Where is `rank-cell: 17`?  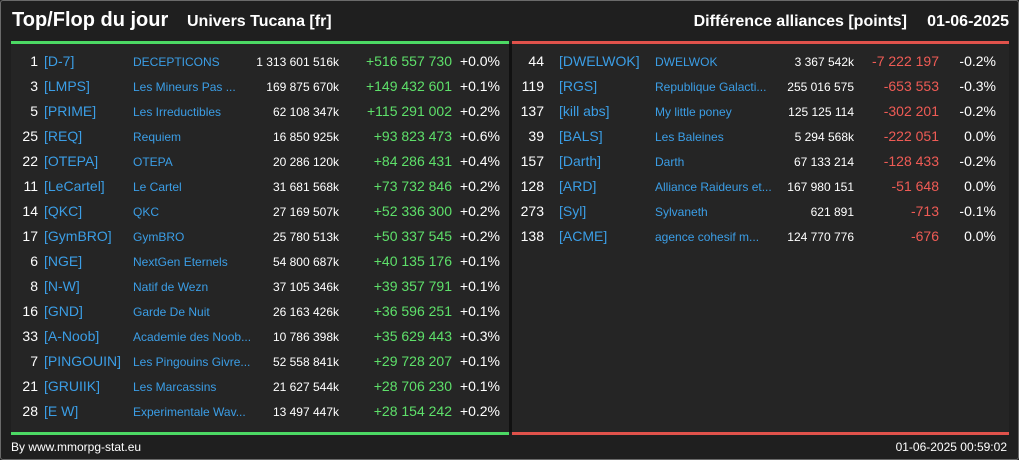 rank-cell: 17 is located at coordinates (30, 236).